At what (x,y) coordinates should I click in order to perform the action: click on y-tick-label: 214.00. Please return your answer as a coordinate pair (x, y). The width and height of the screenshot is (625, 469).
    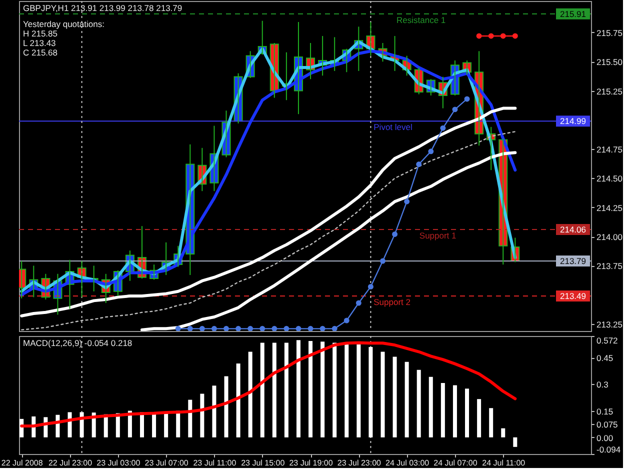
    Looking at the image, I should click on (609, 237).